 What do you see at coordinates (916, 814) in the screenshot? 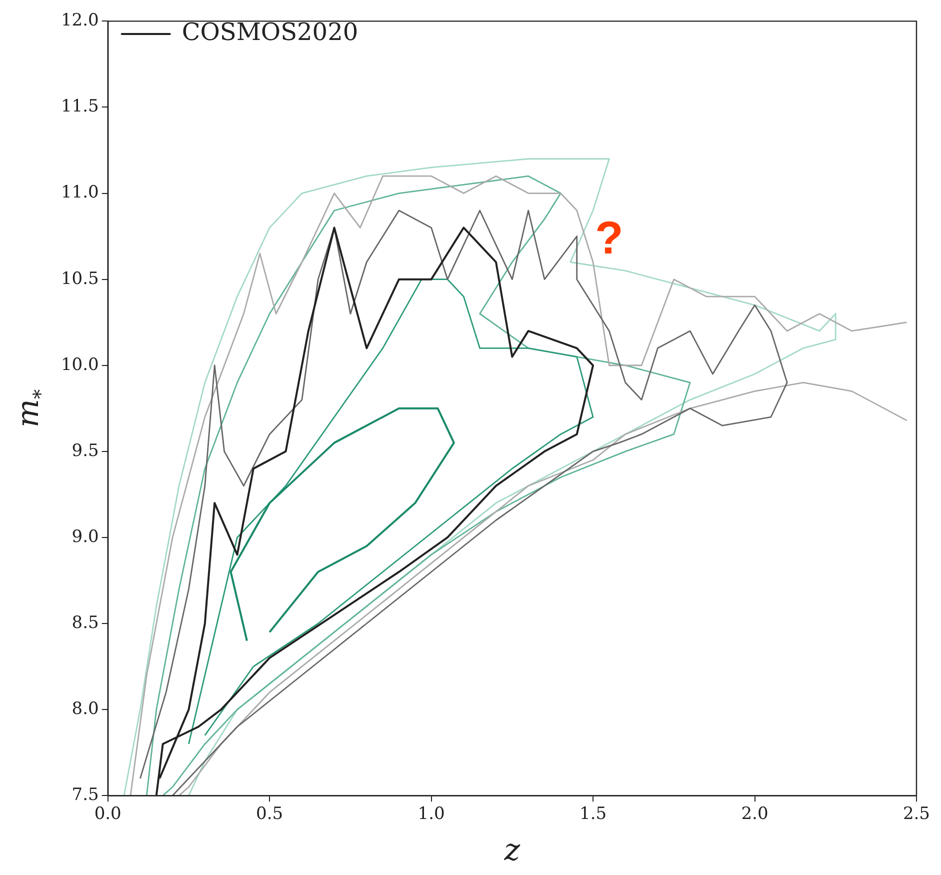
I see `x-tick-label: 2.5` at bounding box center [916, 814].